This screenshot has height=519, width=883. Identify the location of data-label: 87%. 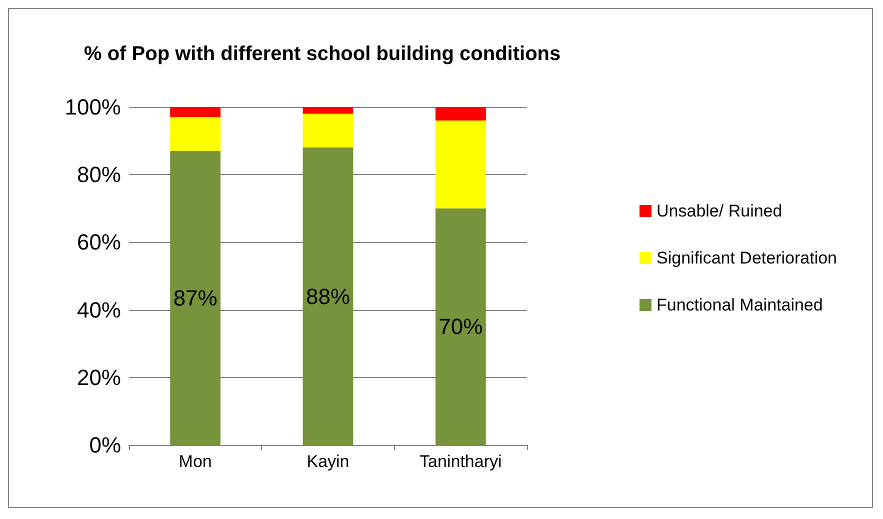
(195, 297).